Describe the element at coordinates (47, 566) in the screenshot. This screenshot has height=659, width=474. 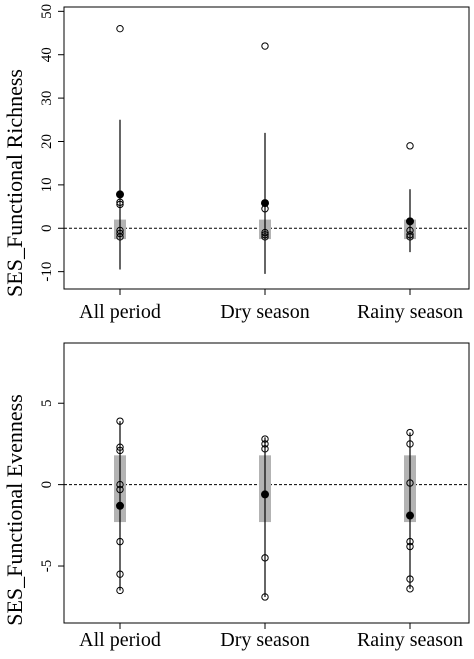
I see `y-tick-label: -5` at that location.